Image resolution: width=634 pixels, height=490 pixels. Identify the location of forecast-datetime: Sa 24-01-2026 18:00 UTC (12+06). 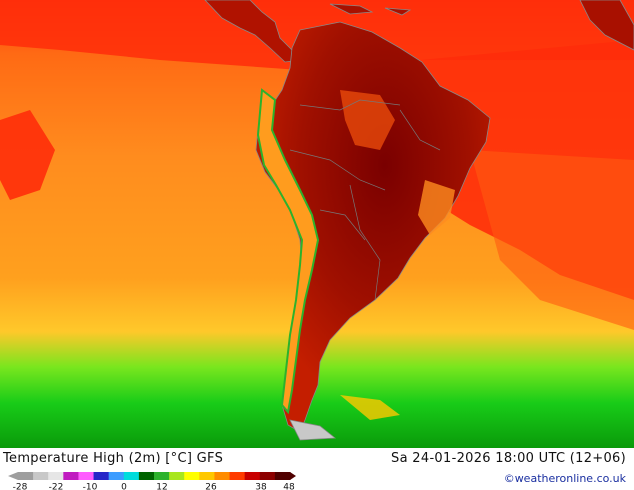
(508, 458).